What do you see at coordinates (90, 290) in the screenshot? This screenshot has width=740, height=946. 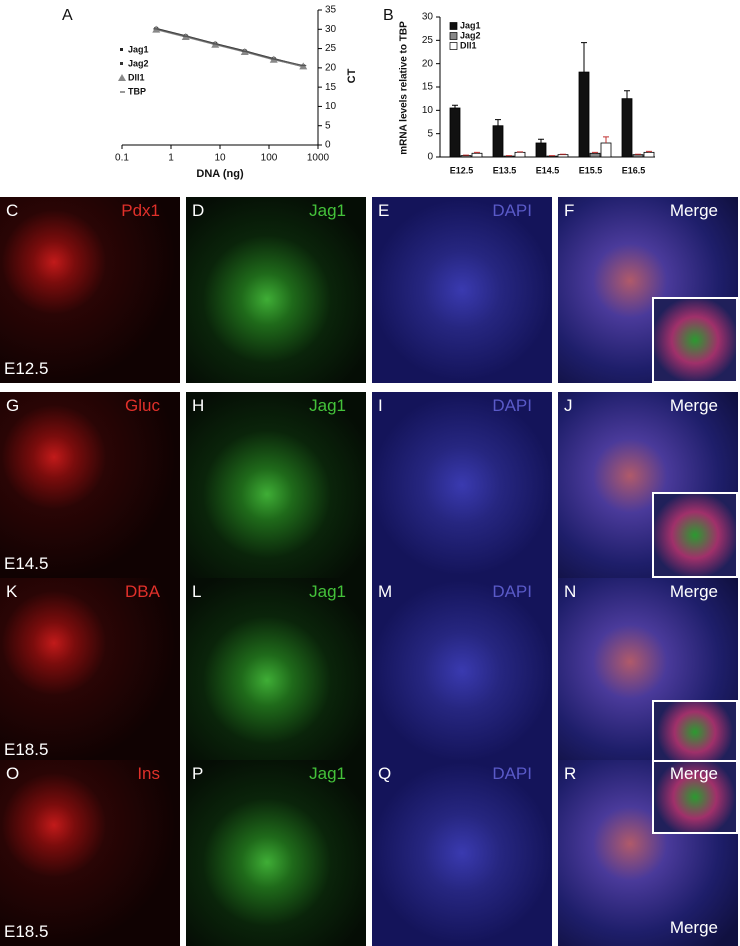 I see `micrograph: C Pdx1 E12.5` at bounding box center [90, 290].